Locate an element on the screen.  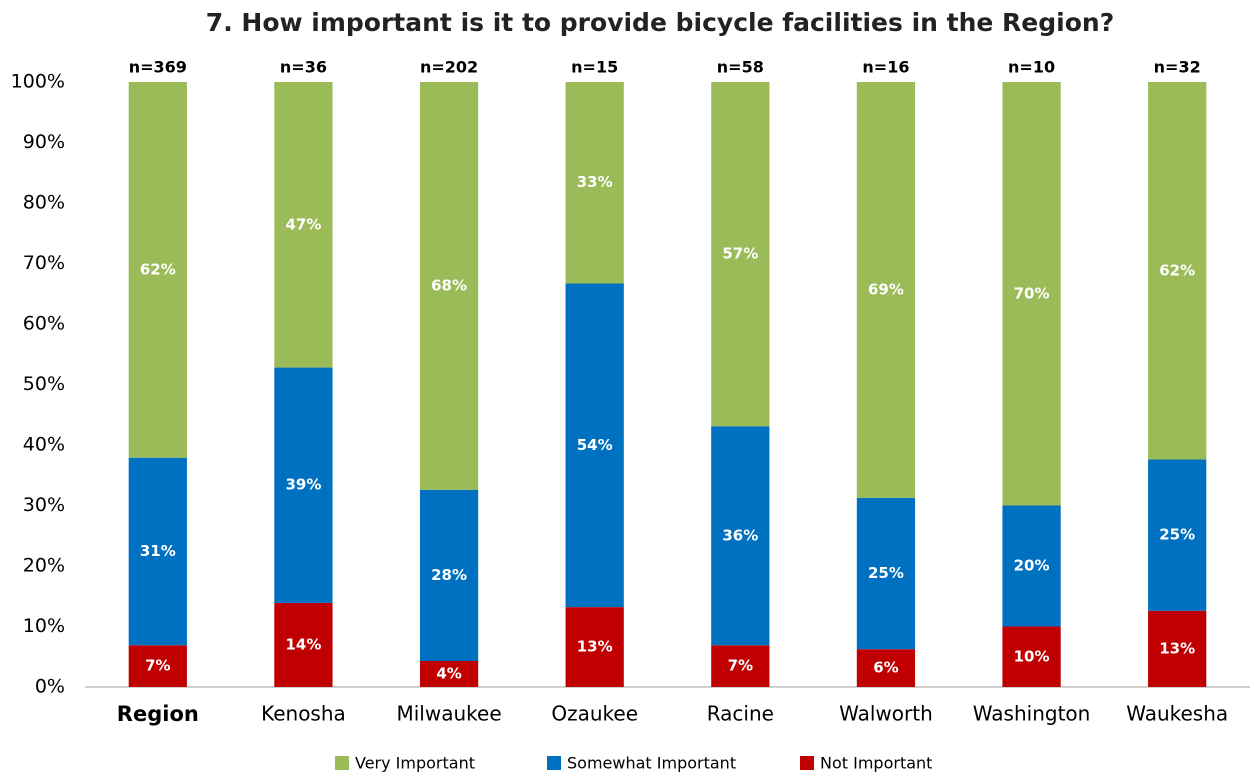
data-label: 6% is located at coordinates (885, 668).